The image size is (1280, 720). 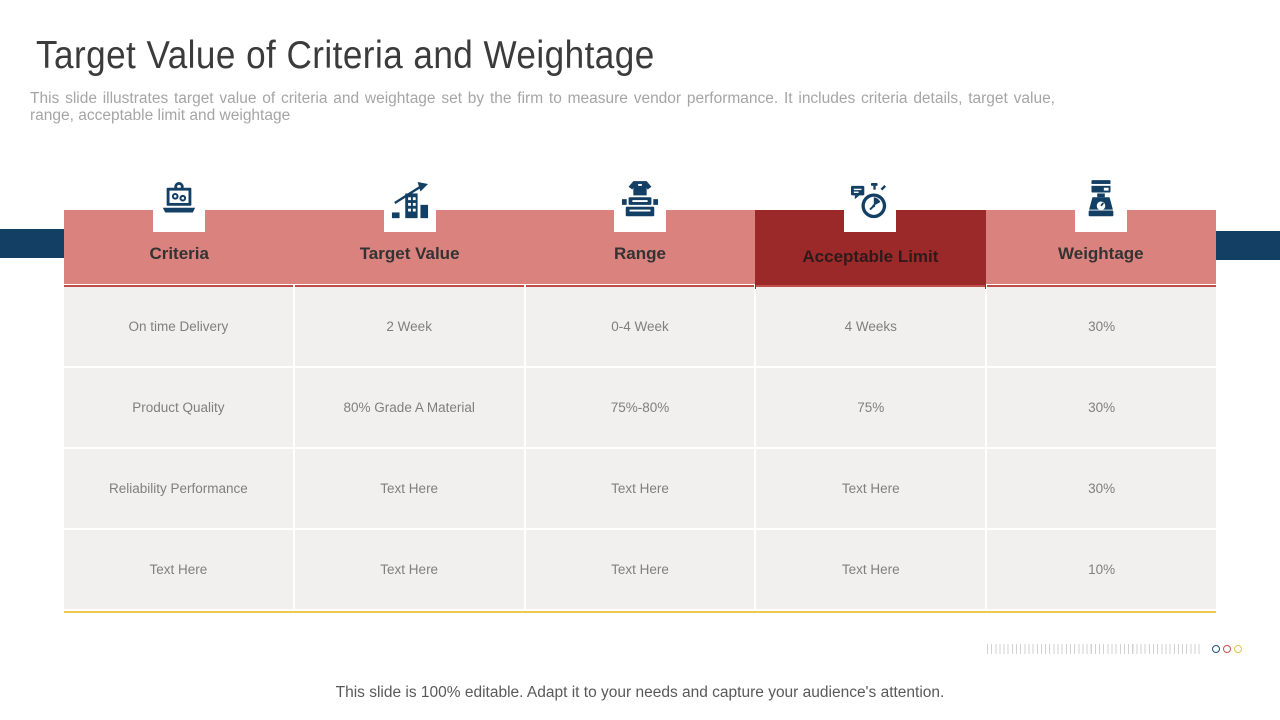 What do you see at coordinates (179, 202) in the screenshot?
I see `laptop-gears-icon` at bounding box center [179, 202].